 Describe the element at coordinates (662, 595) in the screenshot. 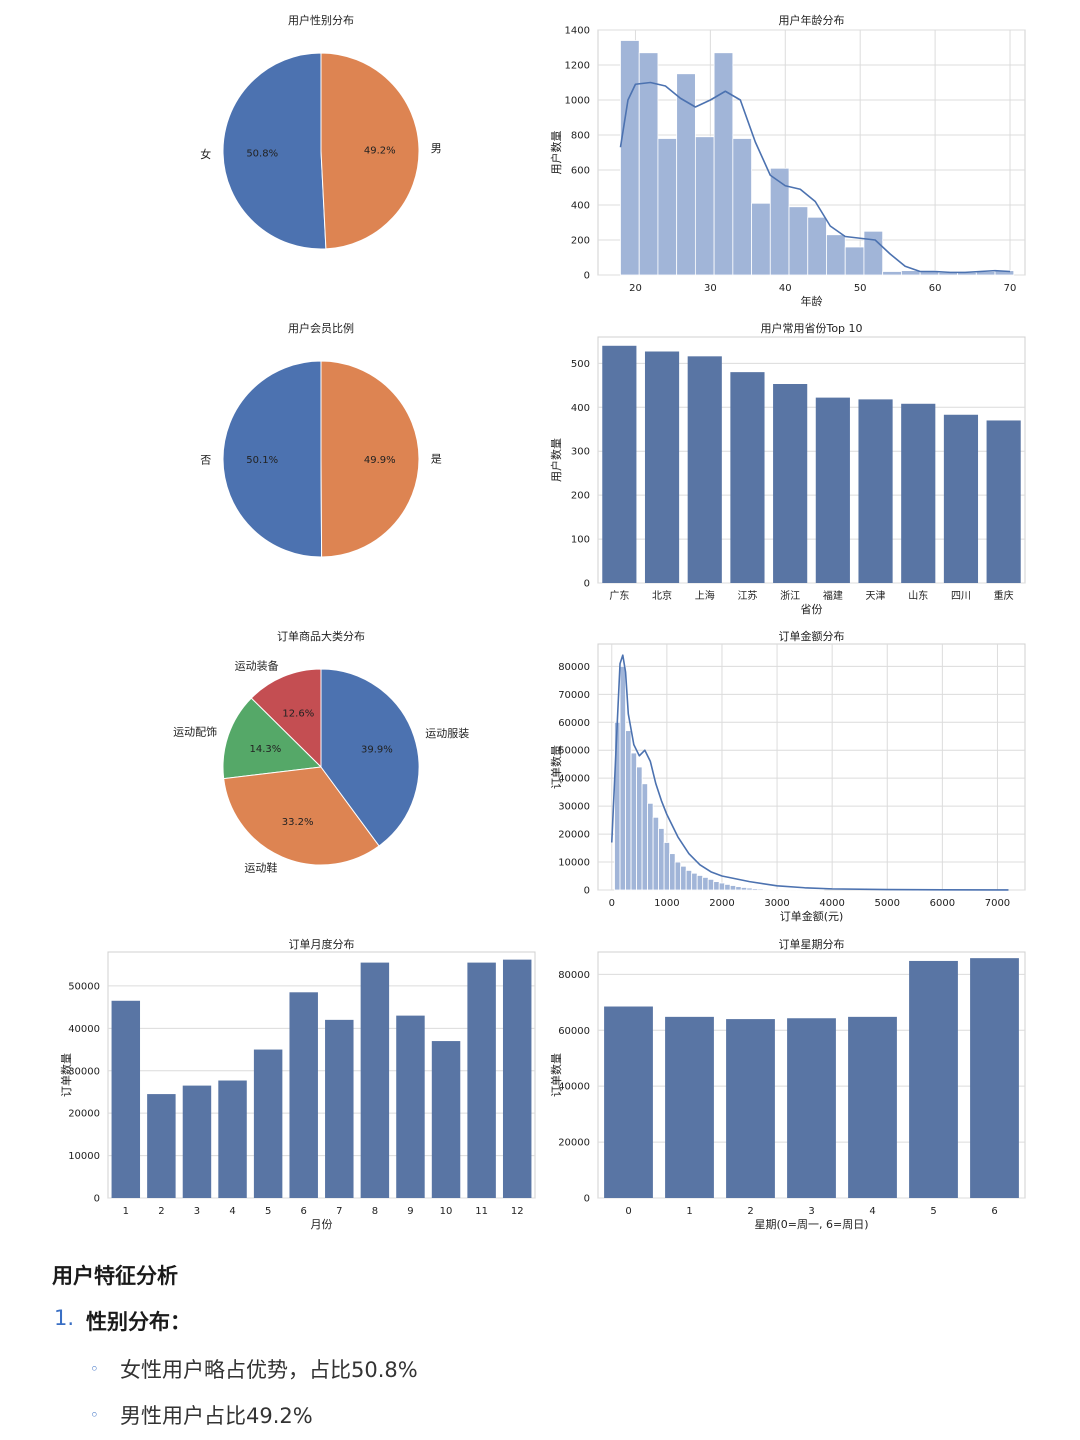

I see `x-tick-label: 北京` at that location.